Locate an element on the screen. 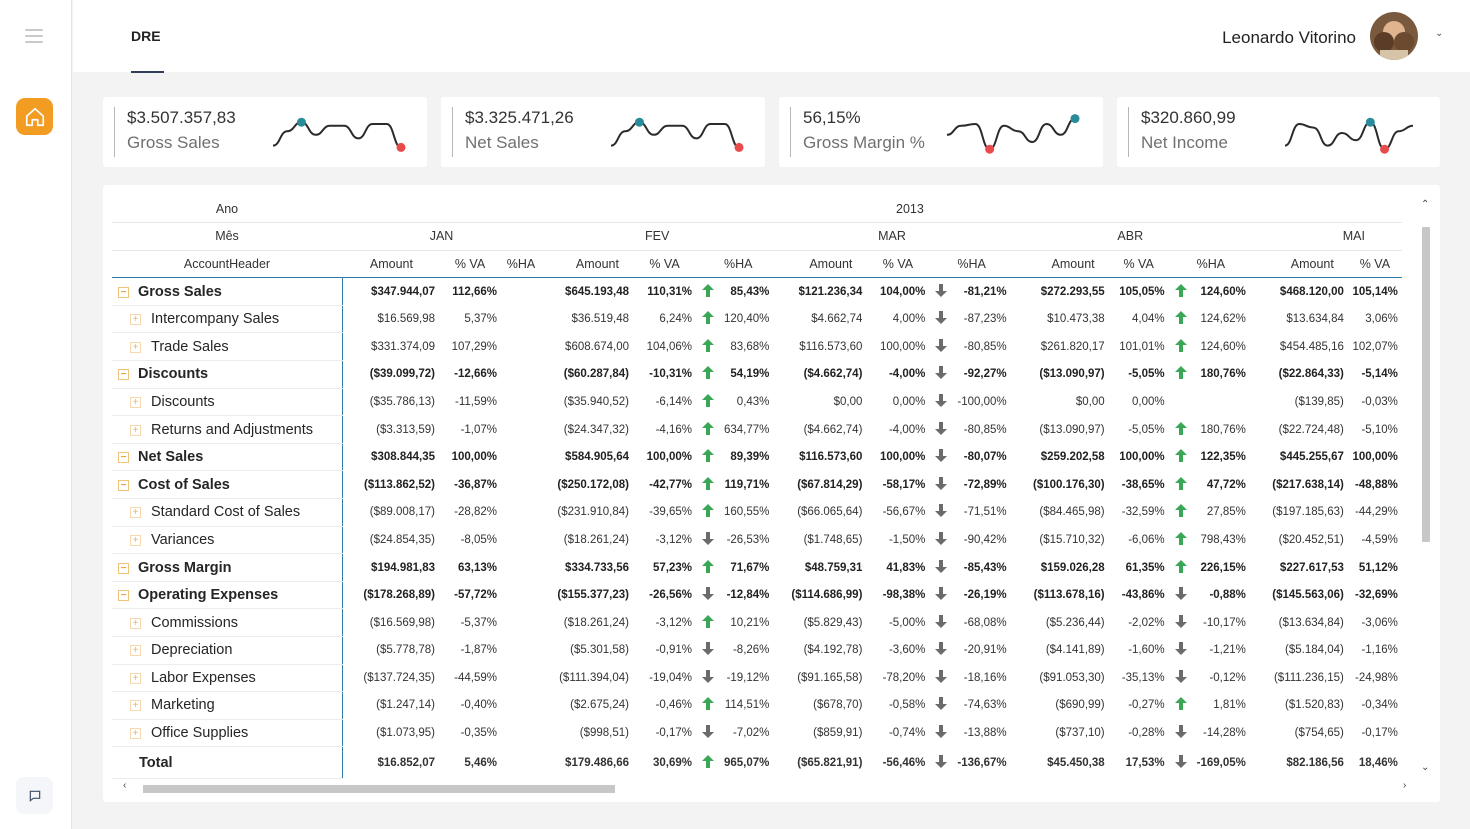  horizontal-scroll-thumb is located at coordinates (379, 789).